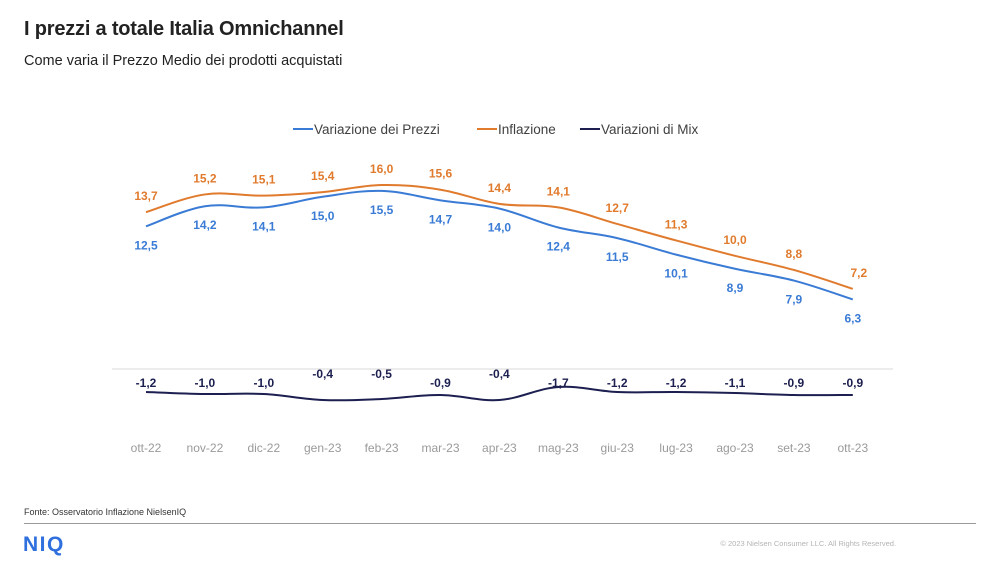  What do you see at coordinates (205, 178) in the screenshot?
I see `label-inflazione: 15,2` at bounding box center [205, 178].